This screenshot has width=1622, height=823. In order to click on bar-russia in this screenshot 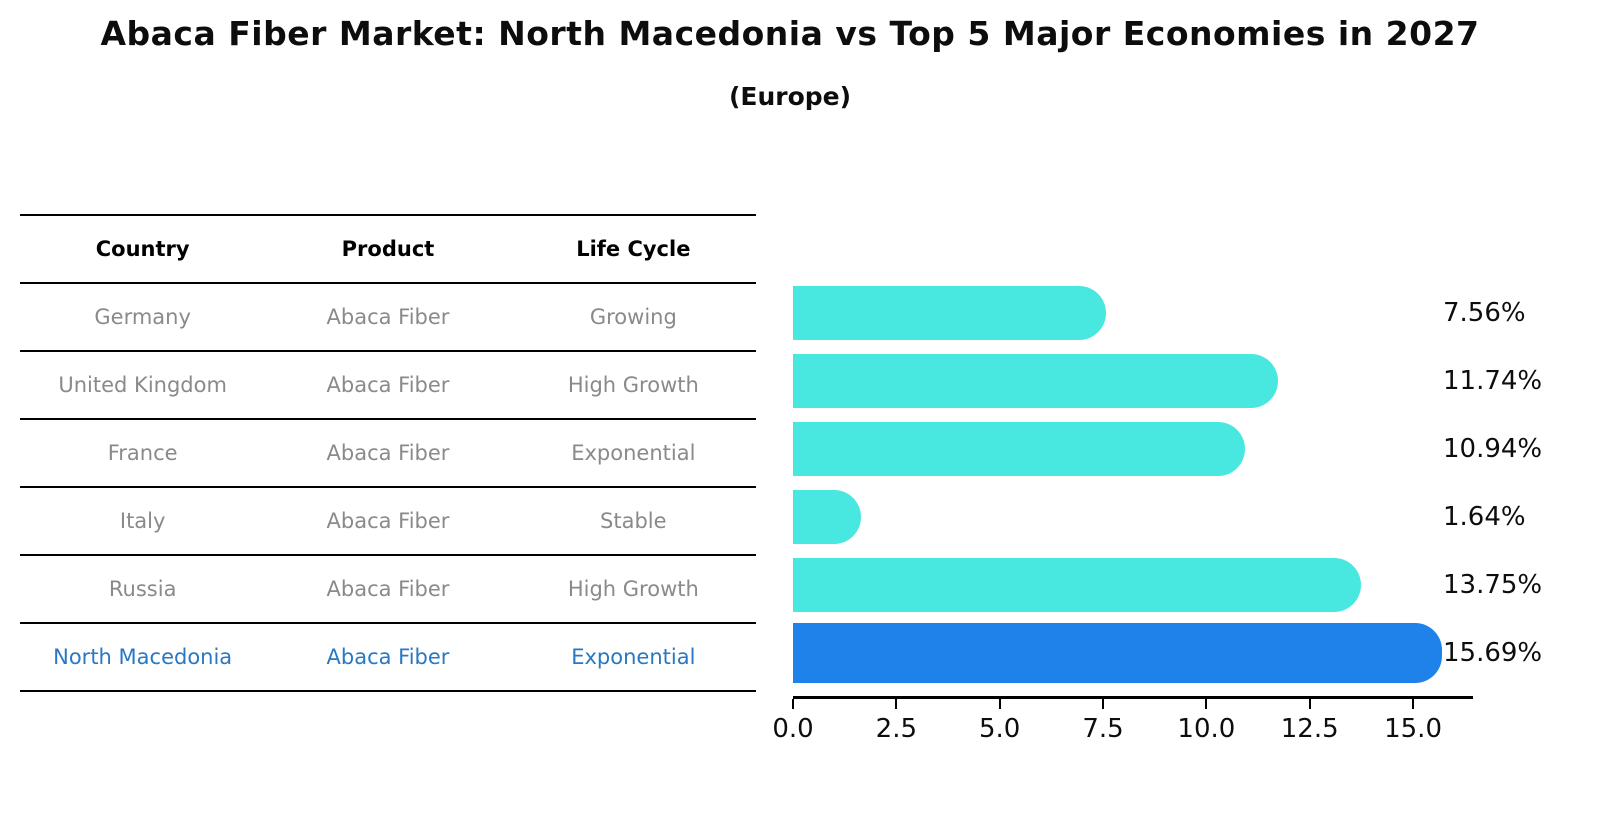, I will do `click(1077, 585)`.